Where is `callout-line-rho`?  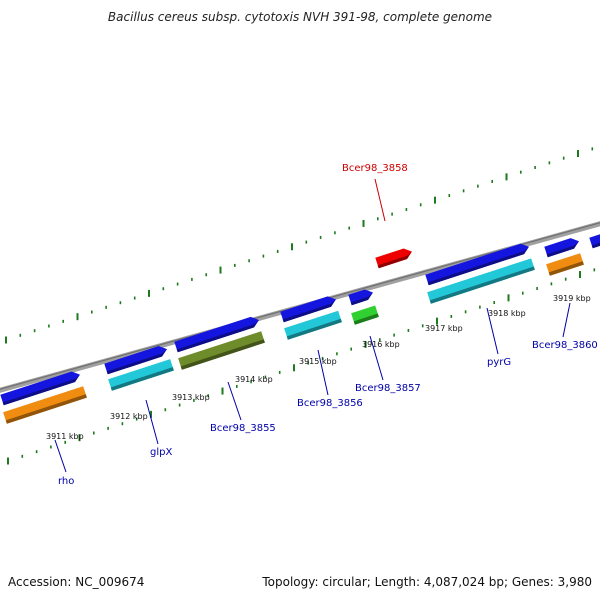
callout-line-rho is located at coordinates (60, 456).